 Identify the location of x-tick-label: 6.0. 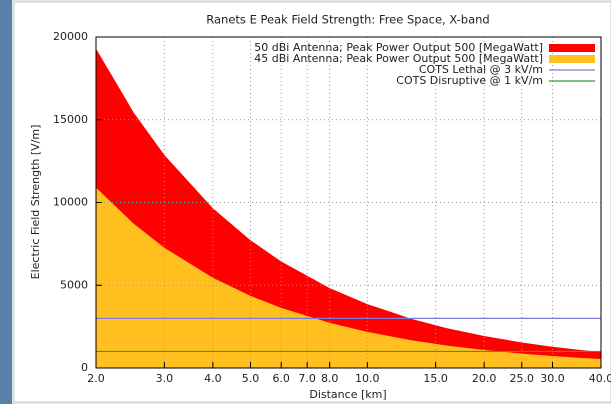
(281, 378).